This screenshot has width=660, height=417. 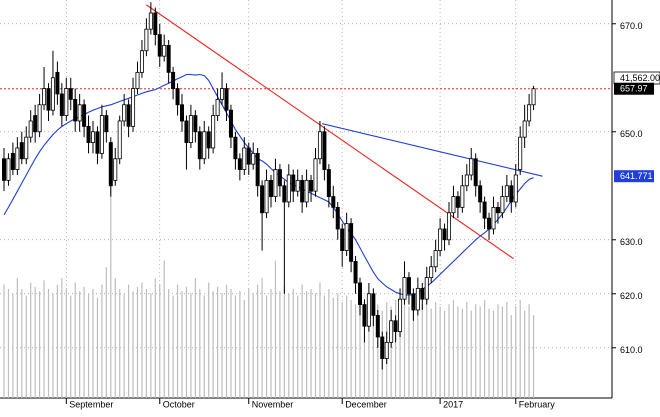 What do you see at coordinates (631, 134) in the screenshot?
I see `y-tick-label: 650.0` at bounding box center [631, 134].